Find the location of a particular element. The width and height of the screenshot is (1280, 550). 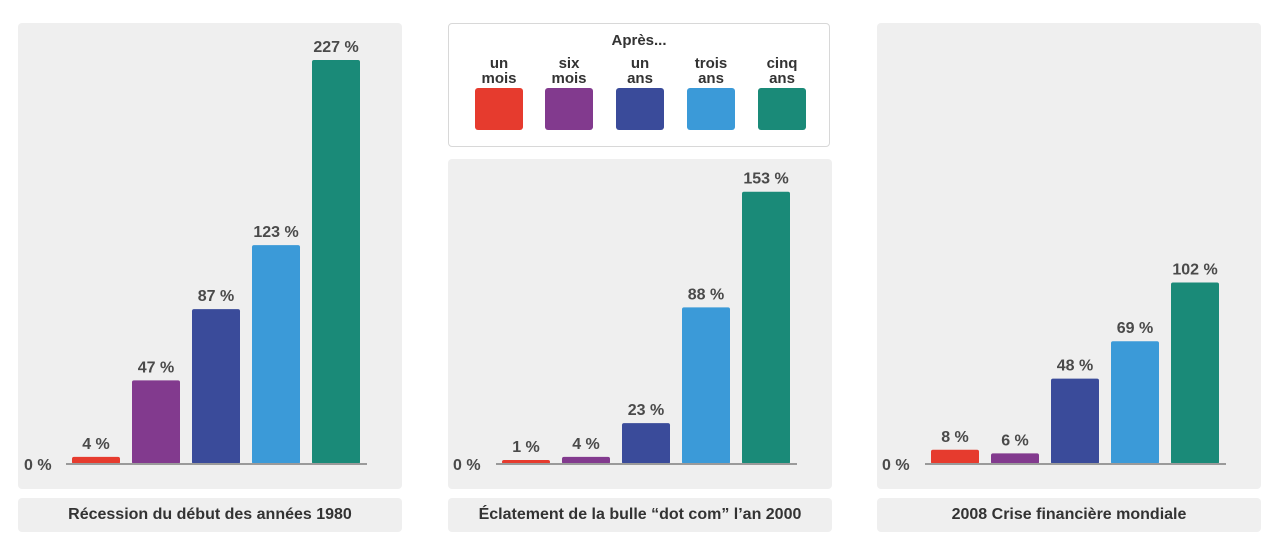

data-label: 47 % is located at coordinates (156, 367).